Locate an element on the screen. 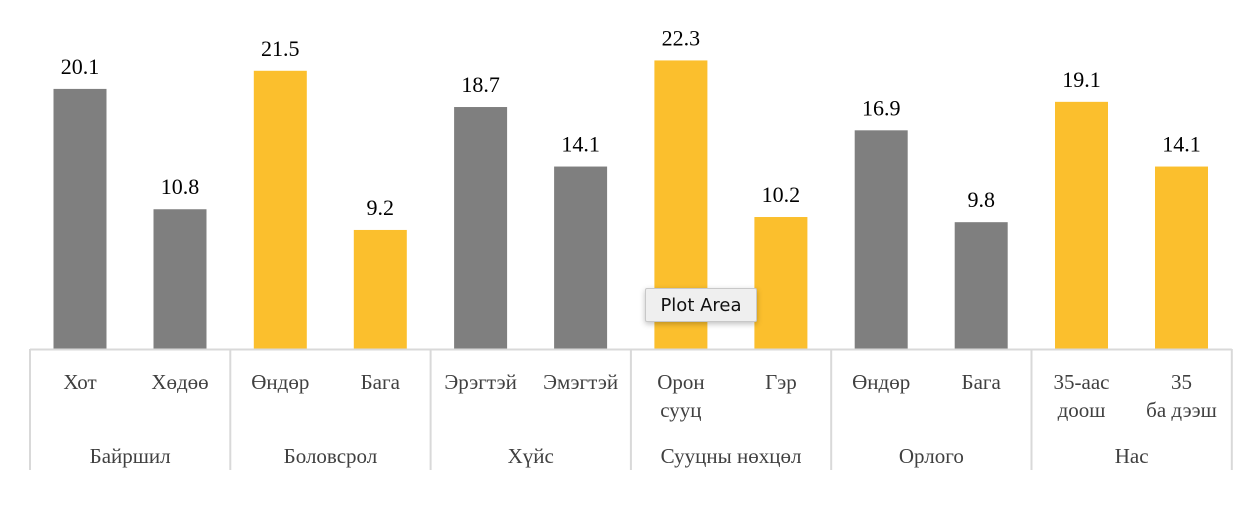 This screenshot has height=516, width=1258. data-label: 22.3 is located at coordinates (681, 37).